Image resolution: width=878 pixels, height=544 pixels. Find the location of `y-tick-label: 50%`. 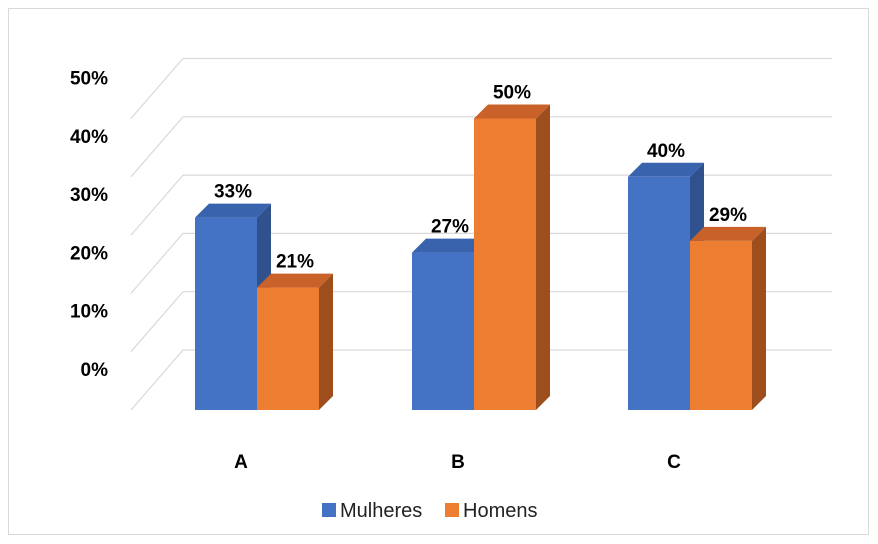

y-tick-label: 50% is located at coordinates (89, 79).